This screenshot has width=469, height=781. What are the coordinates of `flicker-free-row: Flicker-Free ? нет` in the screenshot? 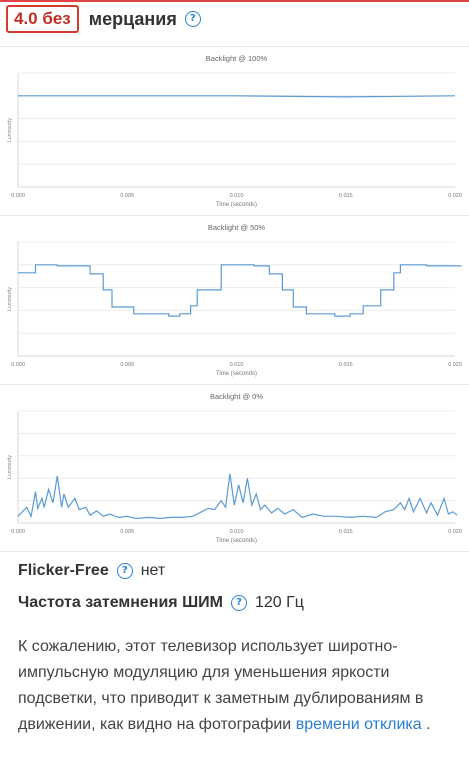 It's located at (91, 571).